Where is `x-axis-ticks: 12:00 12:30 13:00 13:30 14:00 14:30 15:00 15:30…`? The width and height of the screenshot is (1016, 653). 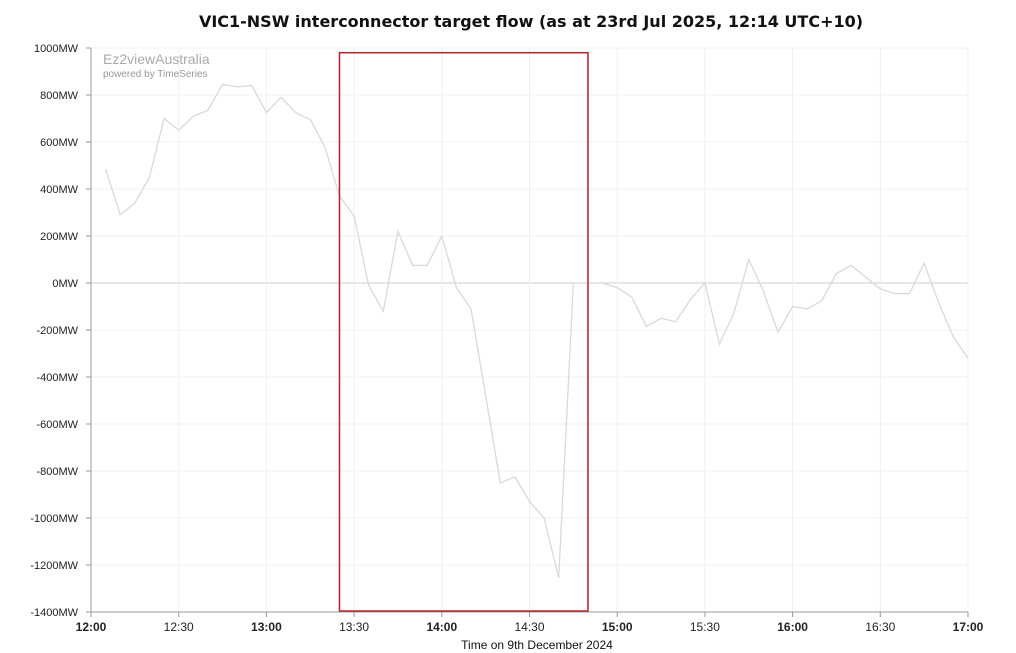
x-axis-ticks: 12:00 12:30 13:00 13:30 14:00 14:30 15:00 15:30… is located at coordinates (530, 627).